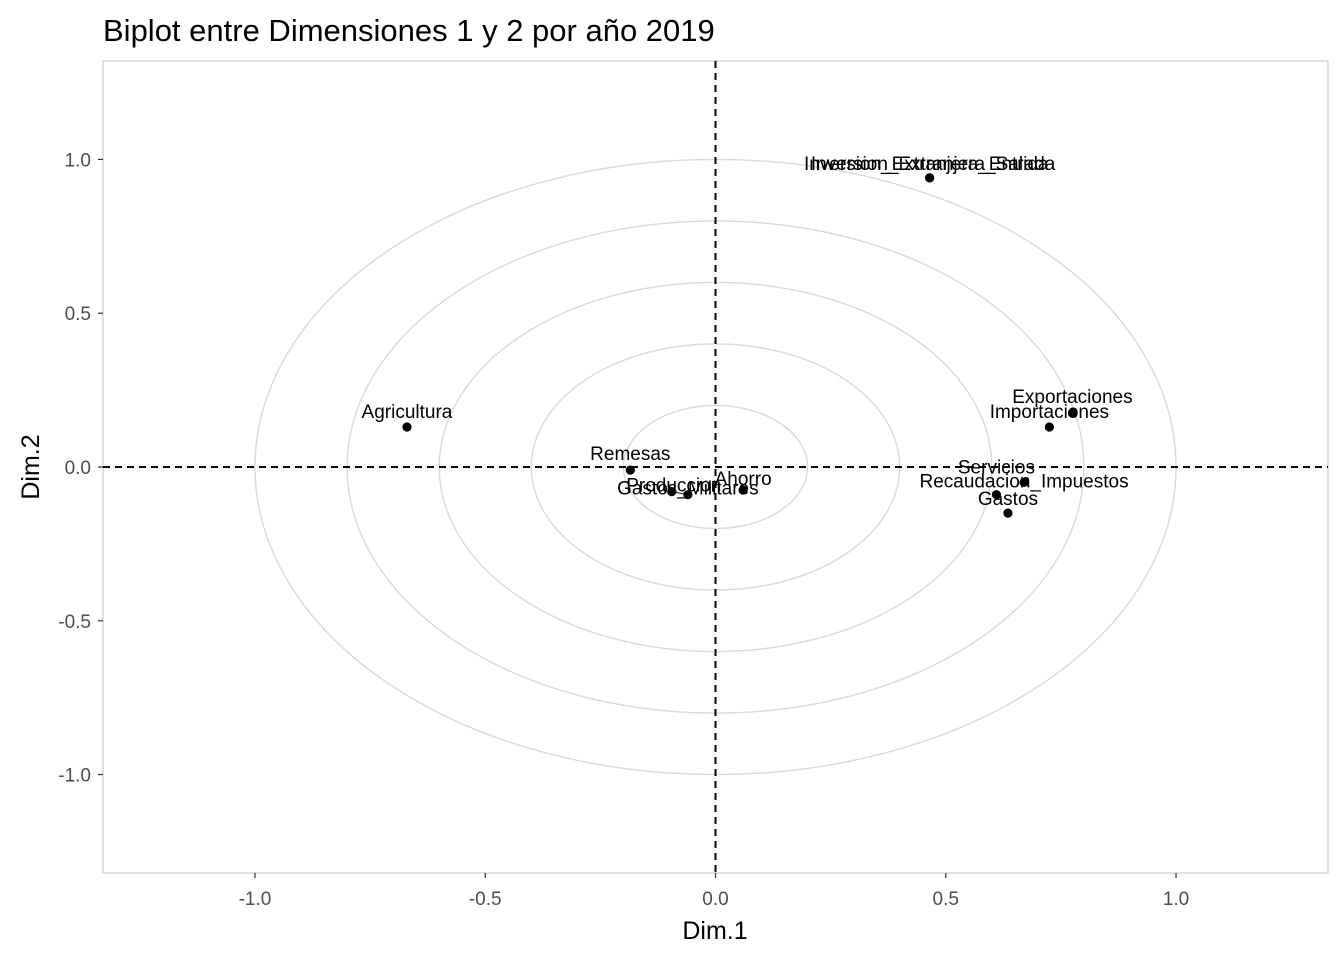 The height and width of the screenshot is (960, 1344). What do you see at coordinates (743, 479) in the screenshot?
I see `point-label: Ahorro` at bounding box center [743, 479].